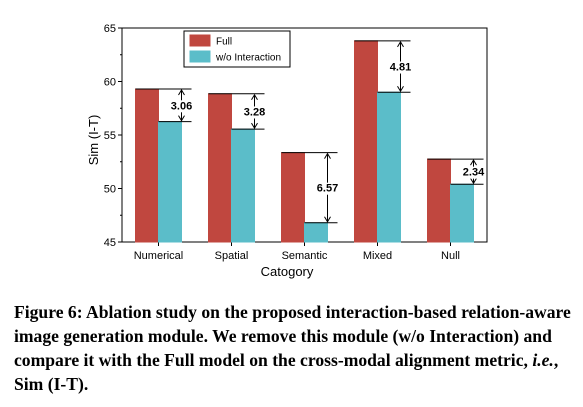 The width and height of the screenshot is (583, 407). Describe the element at coordinates (543, 360) in the screenshot. I see `caption-text-italic: i.e.` at that location.